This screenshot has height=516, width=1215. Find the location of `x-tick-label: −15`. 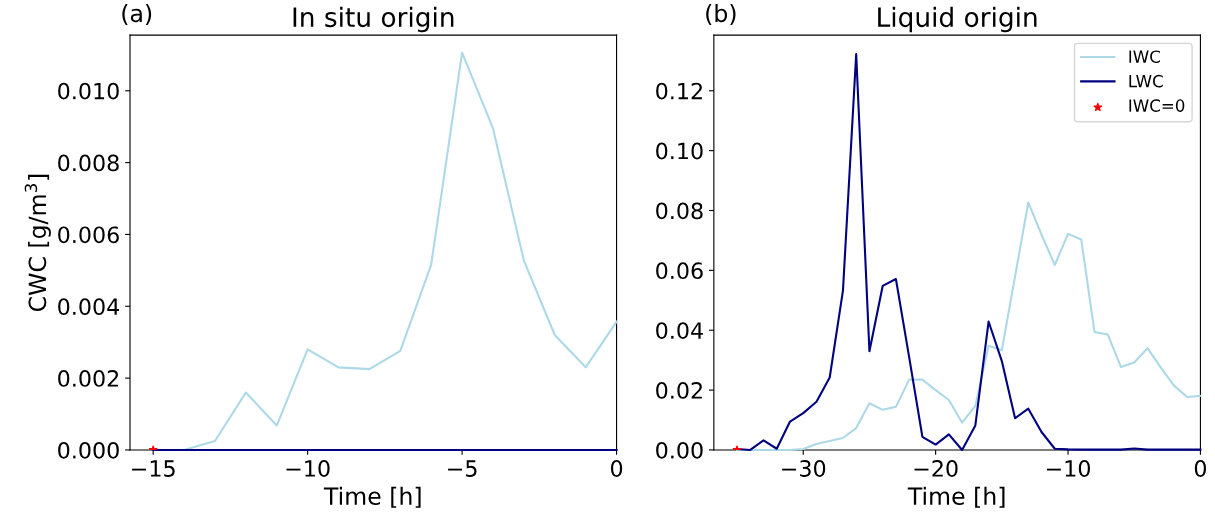

x-tick-label: −15 is located at coordinates (153, 468).